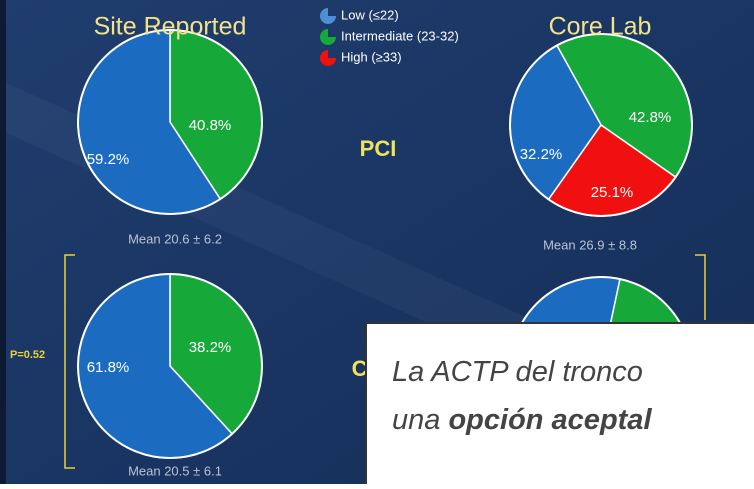  I want to click on chart-title: Core Lab, so click(600, 27).